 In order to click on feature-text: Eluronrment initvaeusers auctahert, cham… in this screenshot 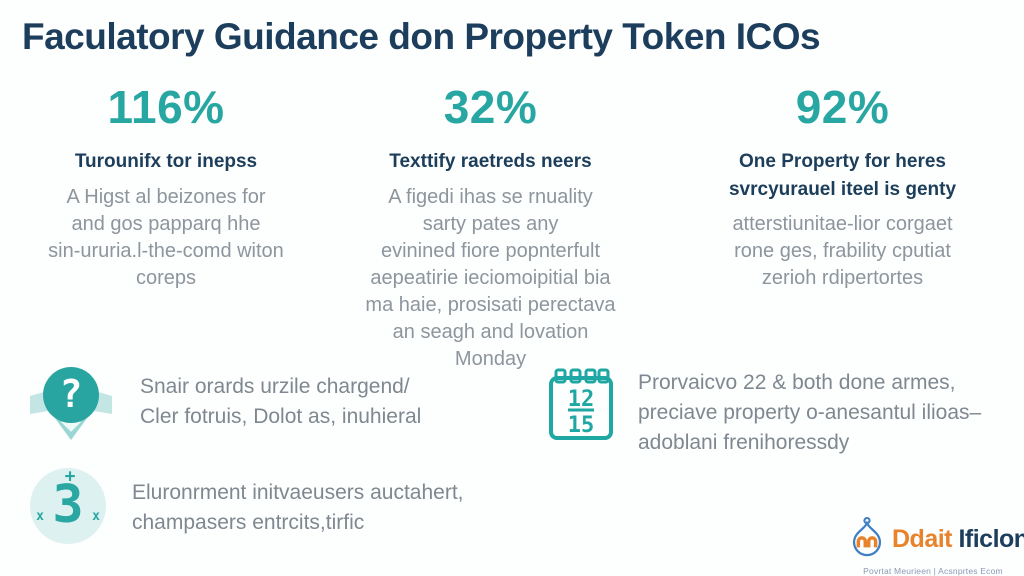, I will do `click(298, 507)`.